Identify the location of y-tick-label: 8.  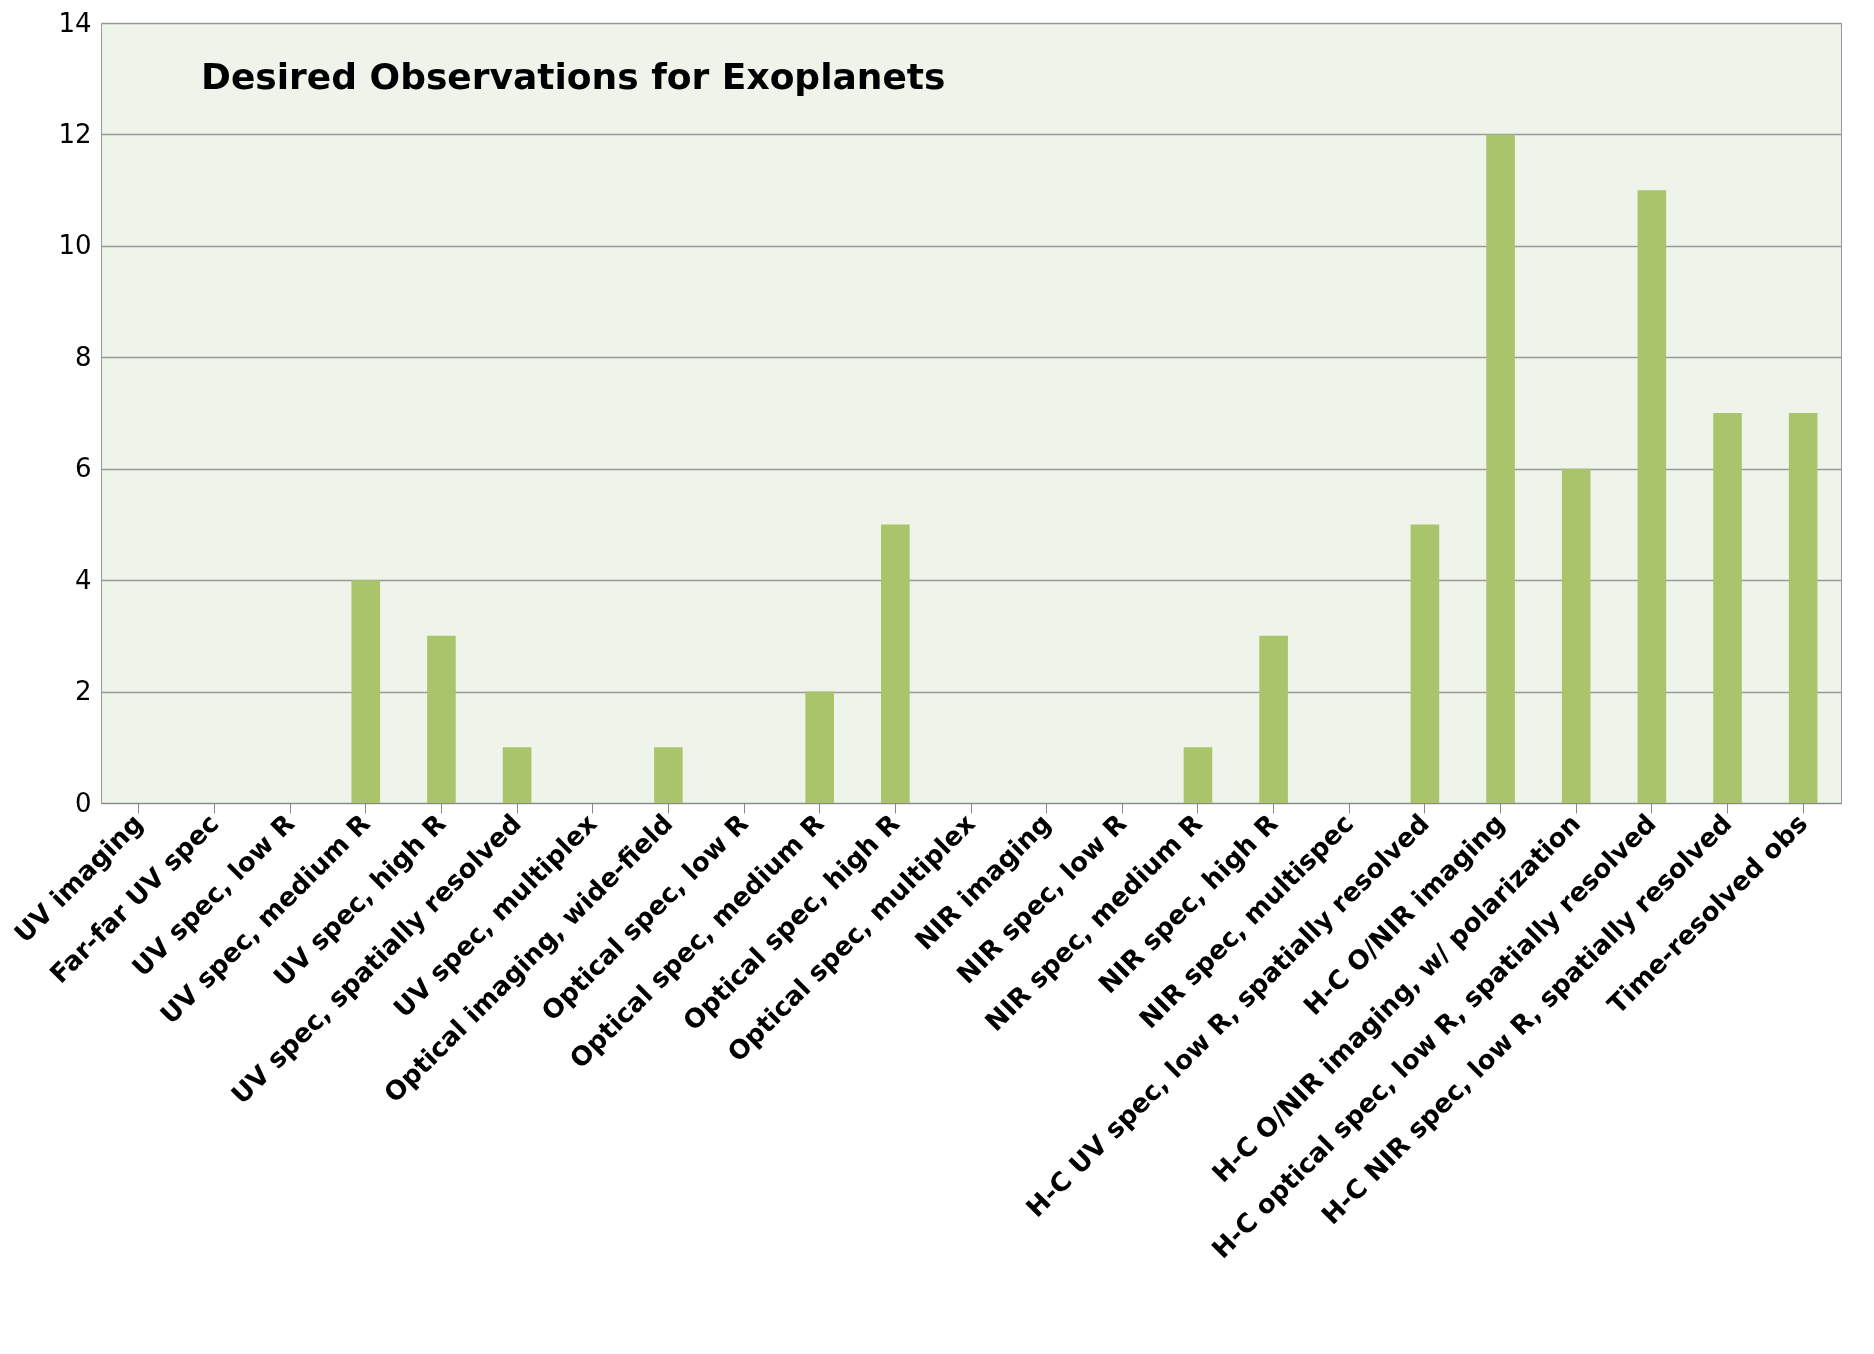
(83, 356).